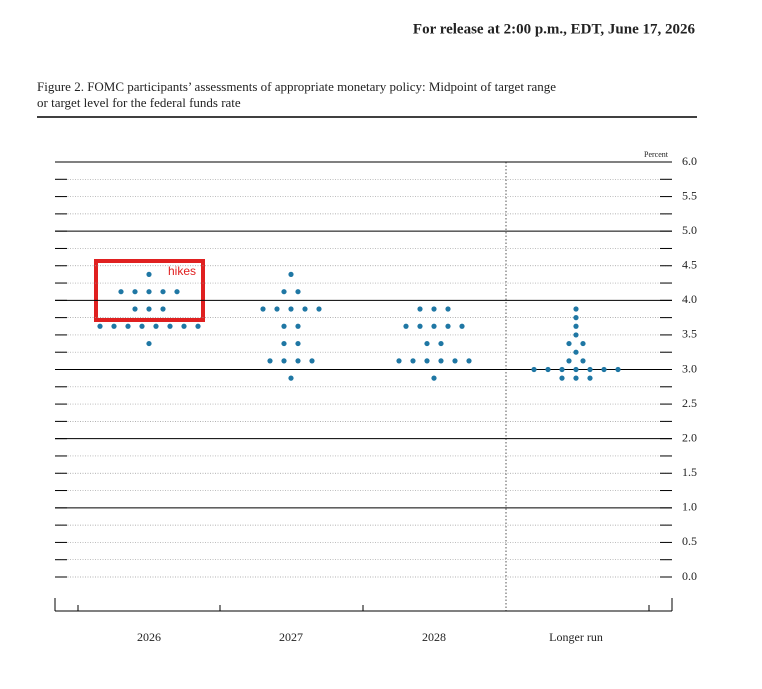 The image size is (762, 689). What do you see at coordinates (182, 271) in the screenshot?
I see `annotation: hikes` at bounding box center [182, 271].